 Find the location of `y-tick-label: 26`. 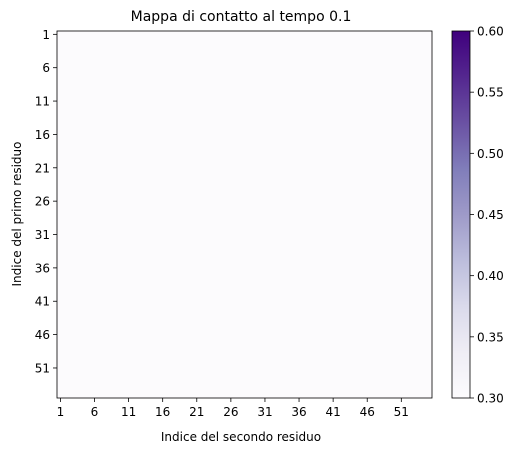

y-tick-label: 26 is located at coordinates (42, 202).